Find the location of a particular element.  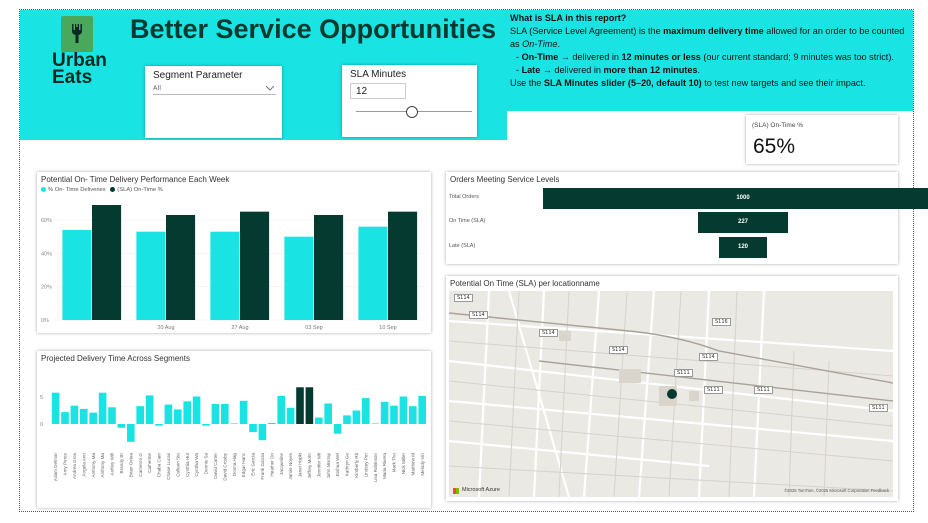

segment-label: Jamie Noyes is located at coordinates (290, 465).